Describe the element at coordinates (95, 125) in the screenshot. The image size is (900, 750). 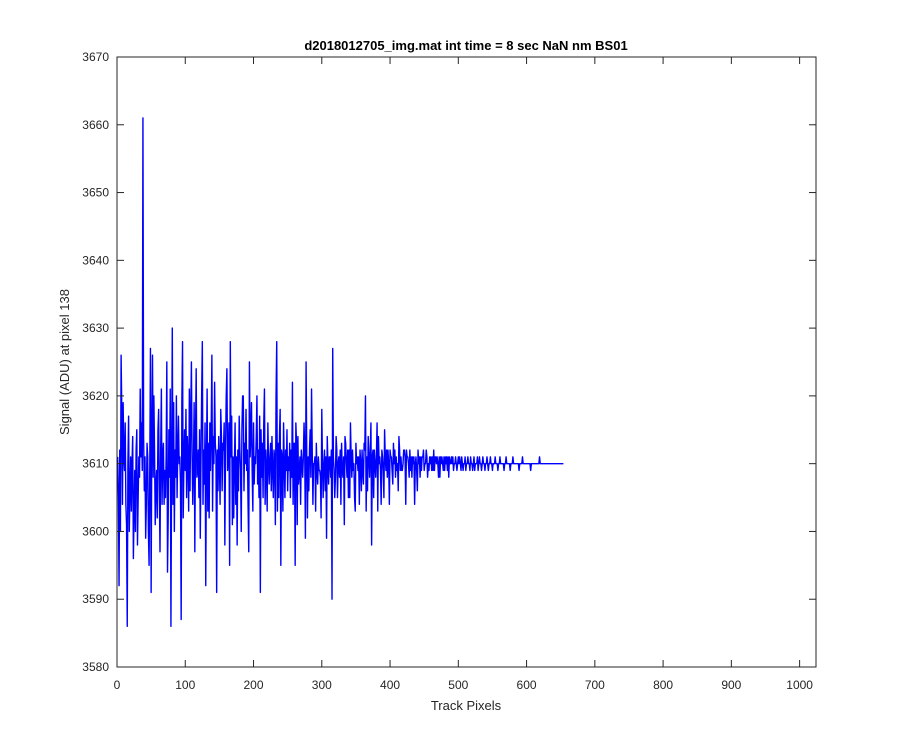
I see `y-tick-label: 3660` at that location.